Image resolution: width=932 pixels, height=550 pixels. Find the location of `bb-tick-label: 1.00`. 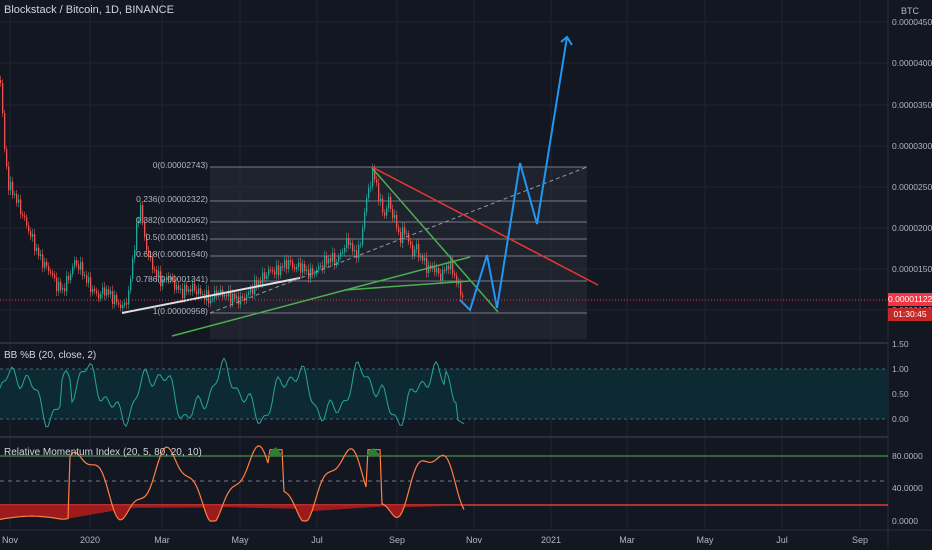

bb-tick-label: 1.00 is located at coordinates (900, 369).